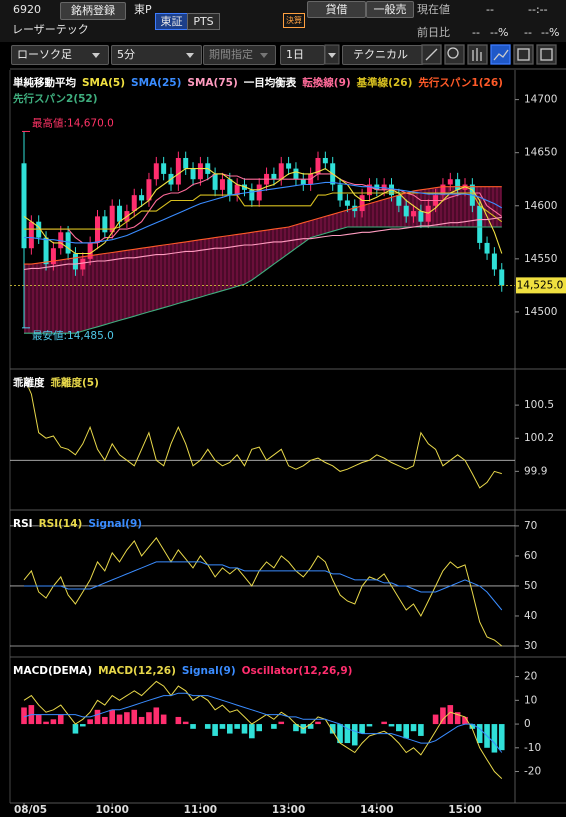  I want to click on register-button: 銘柄登録, so click(93, 11).